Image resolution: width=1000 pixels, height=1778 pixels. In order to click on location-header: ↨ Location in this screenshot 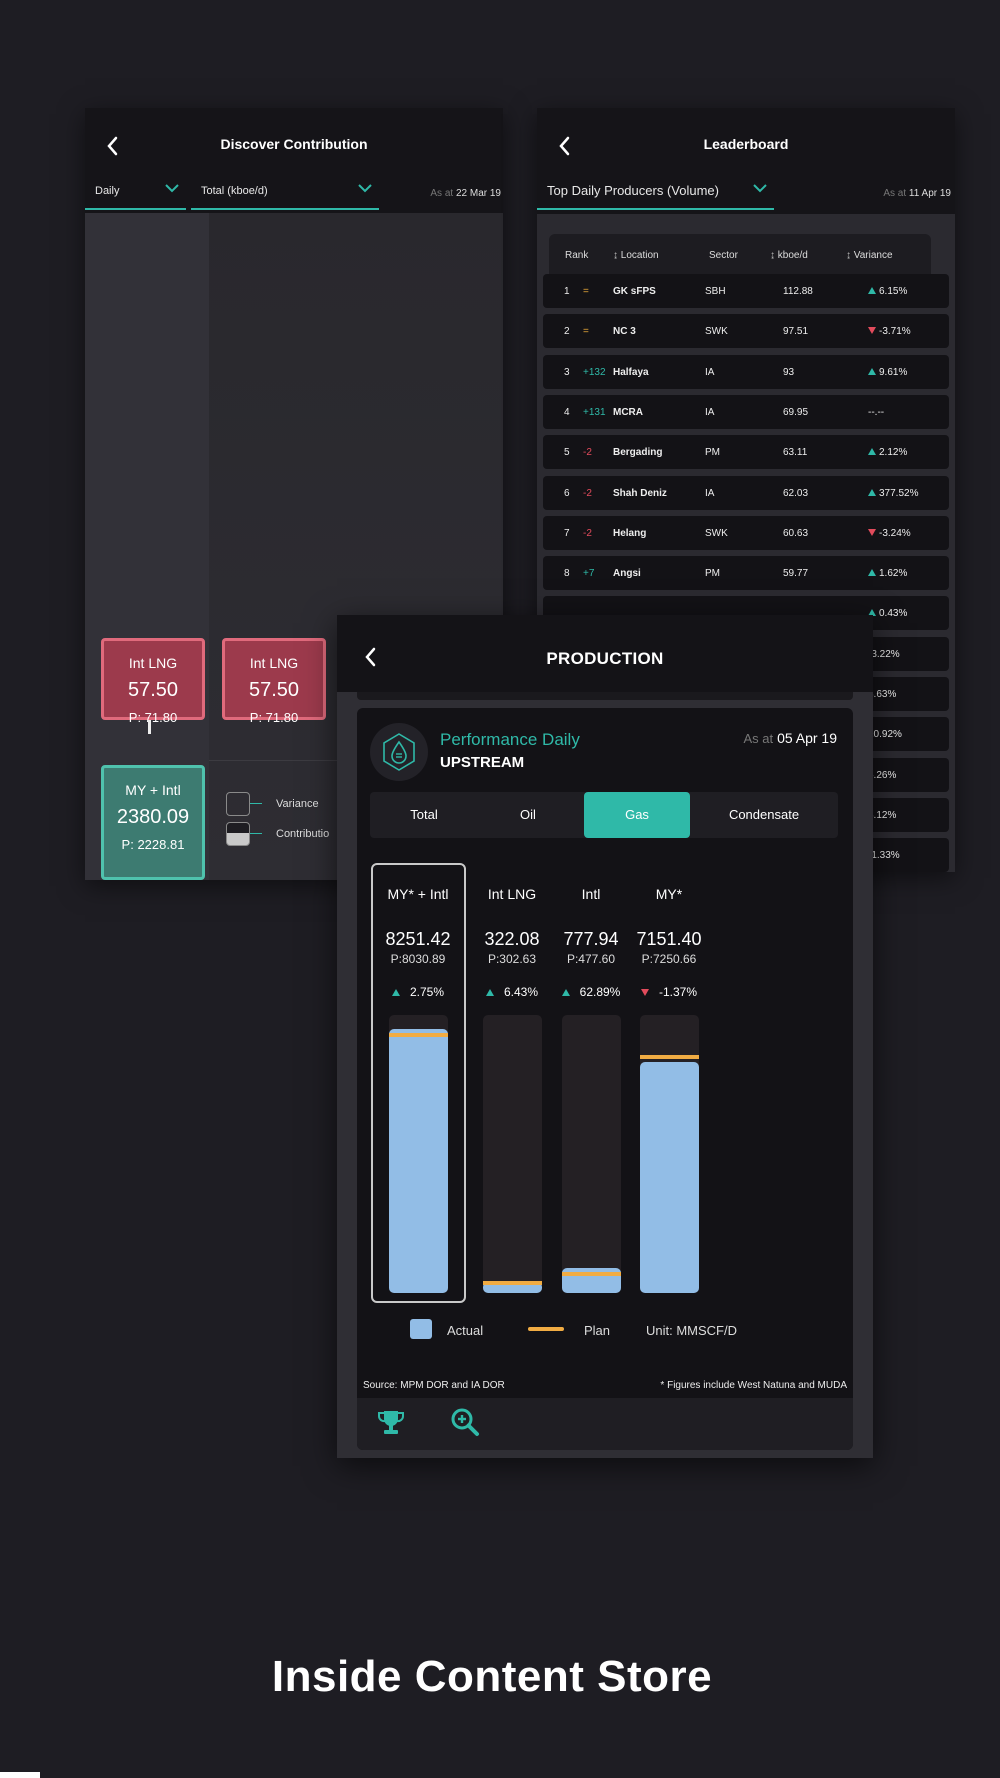, I will do `click(636, 255)`.